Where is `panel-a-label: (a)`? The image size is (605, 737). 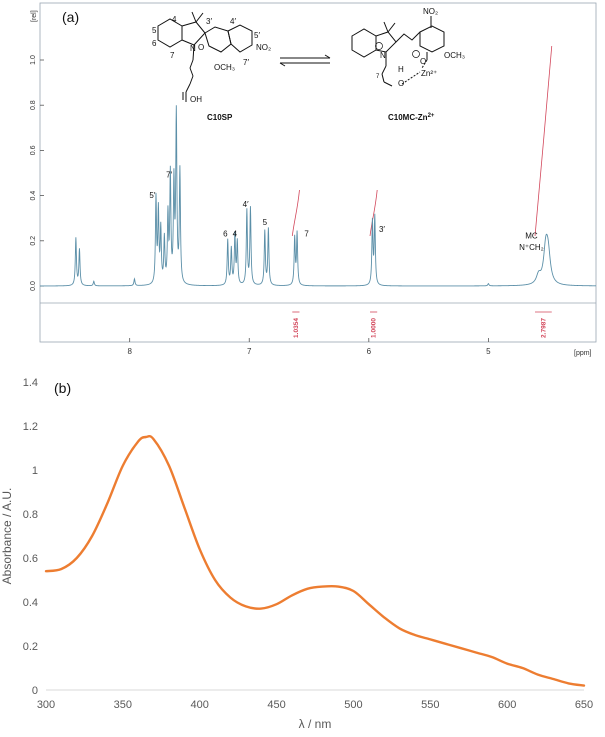
panel-a-label: (a) is located at coordinates (70, 17).